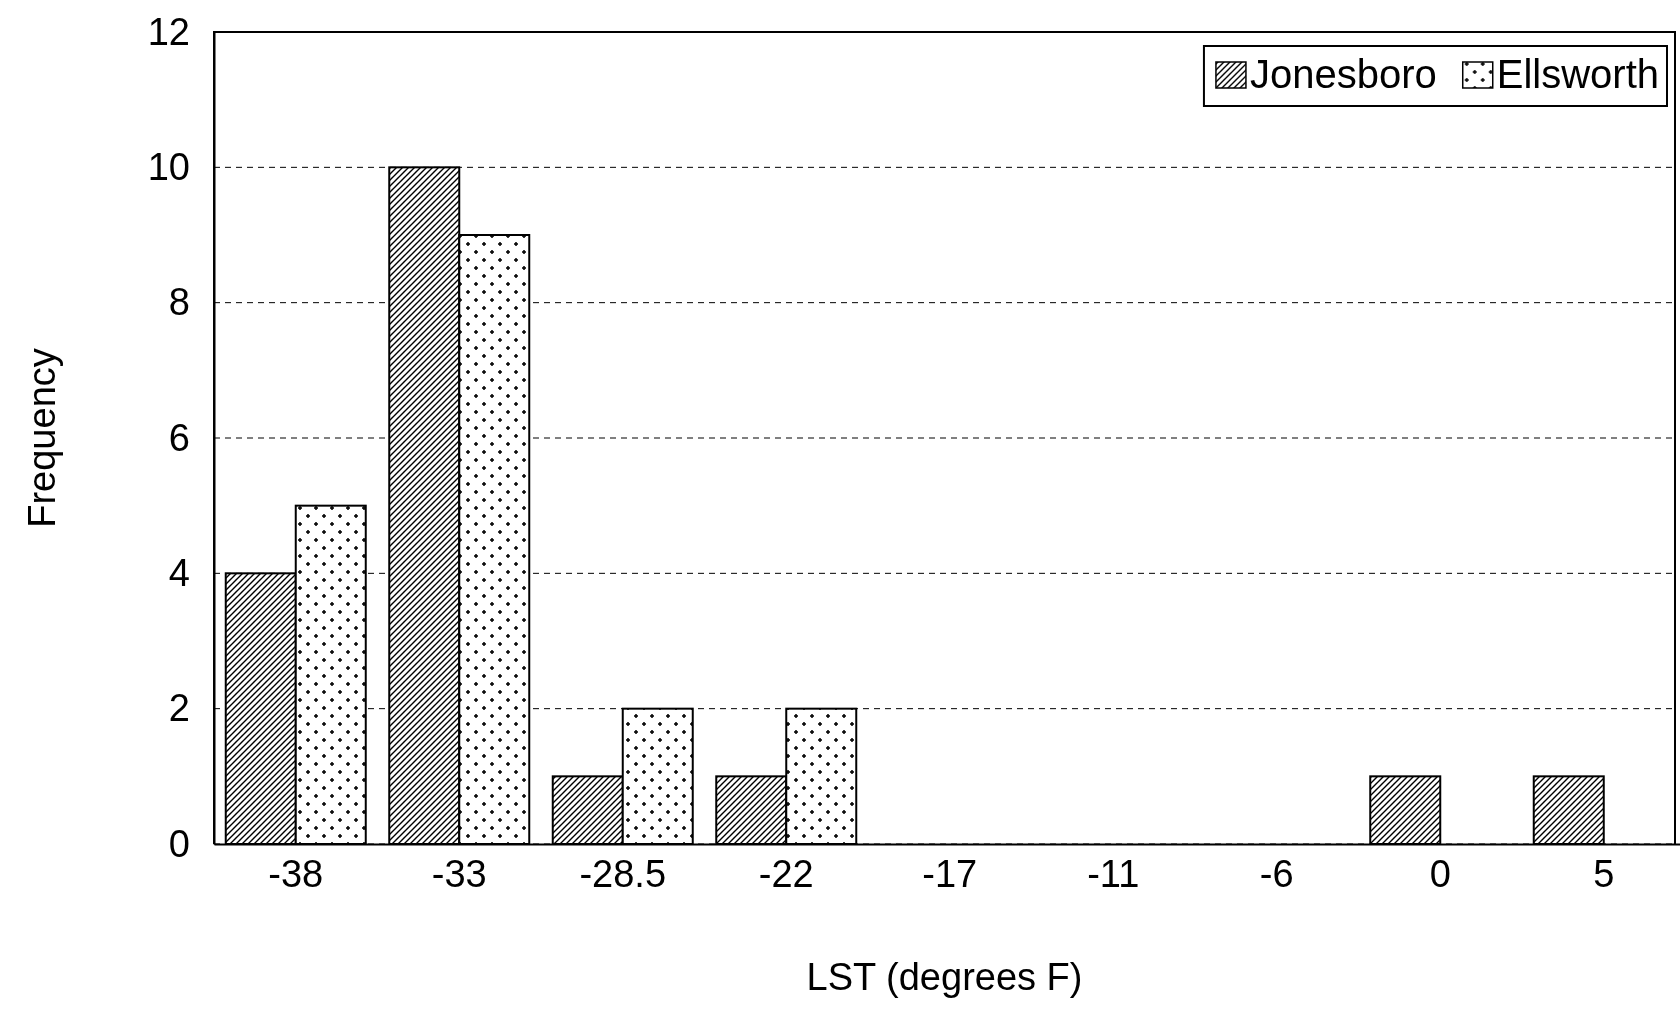 Image resolution: width=1680 pixels, height=1009 pixels. I want to click on x-axis-title: LST (degrees F), so click(944, 977).